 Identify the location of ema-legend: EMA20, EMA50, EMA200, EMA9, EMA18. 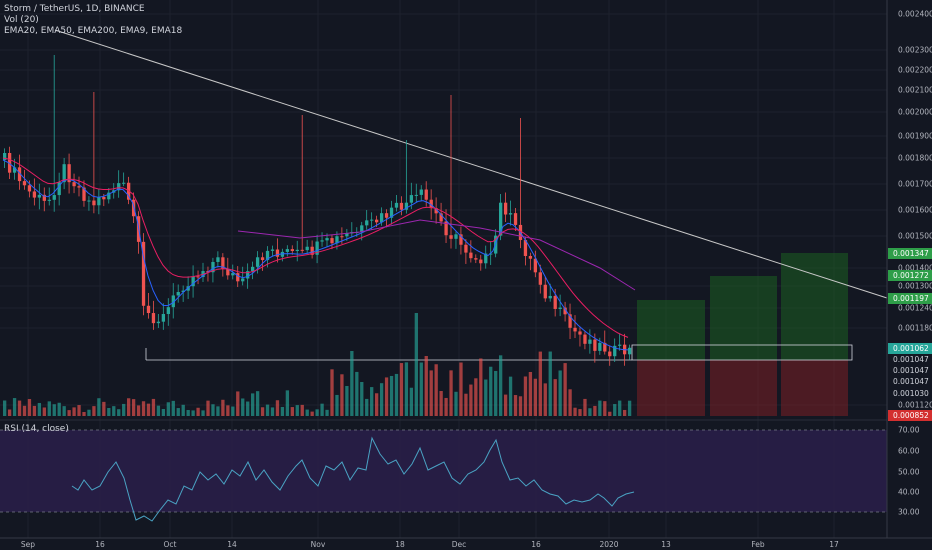
(93, 31).